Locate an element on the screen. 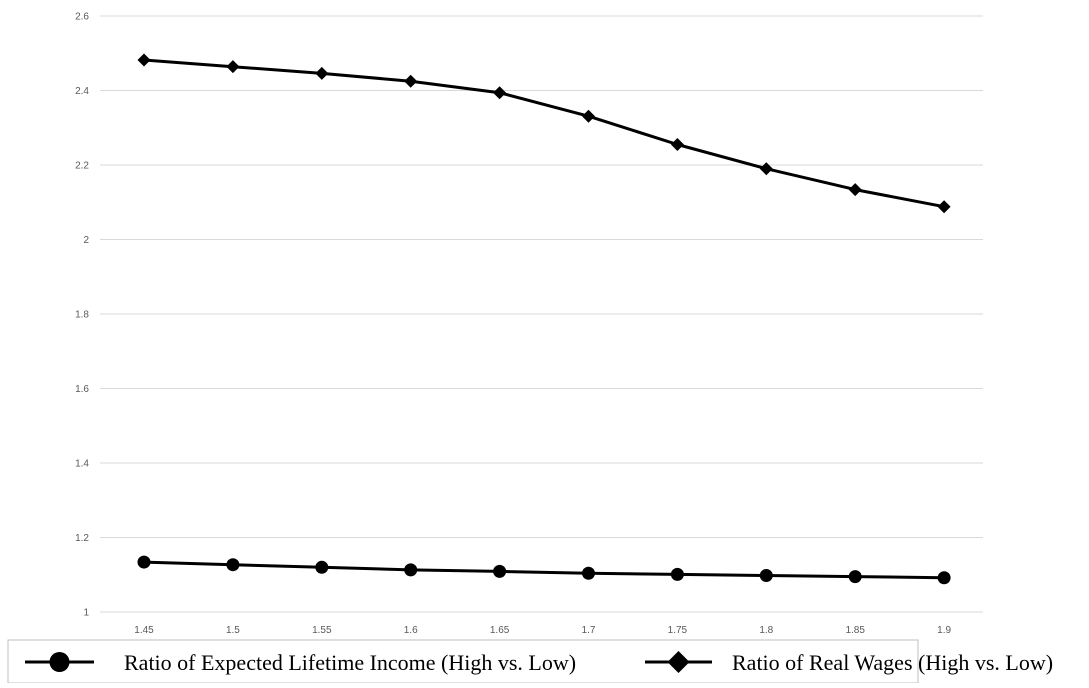 The image size is (1089, 688). y-tick-label: 1.2 is located at coordinates (82, 538).